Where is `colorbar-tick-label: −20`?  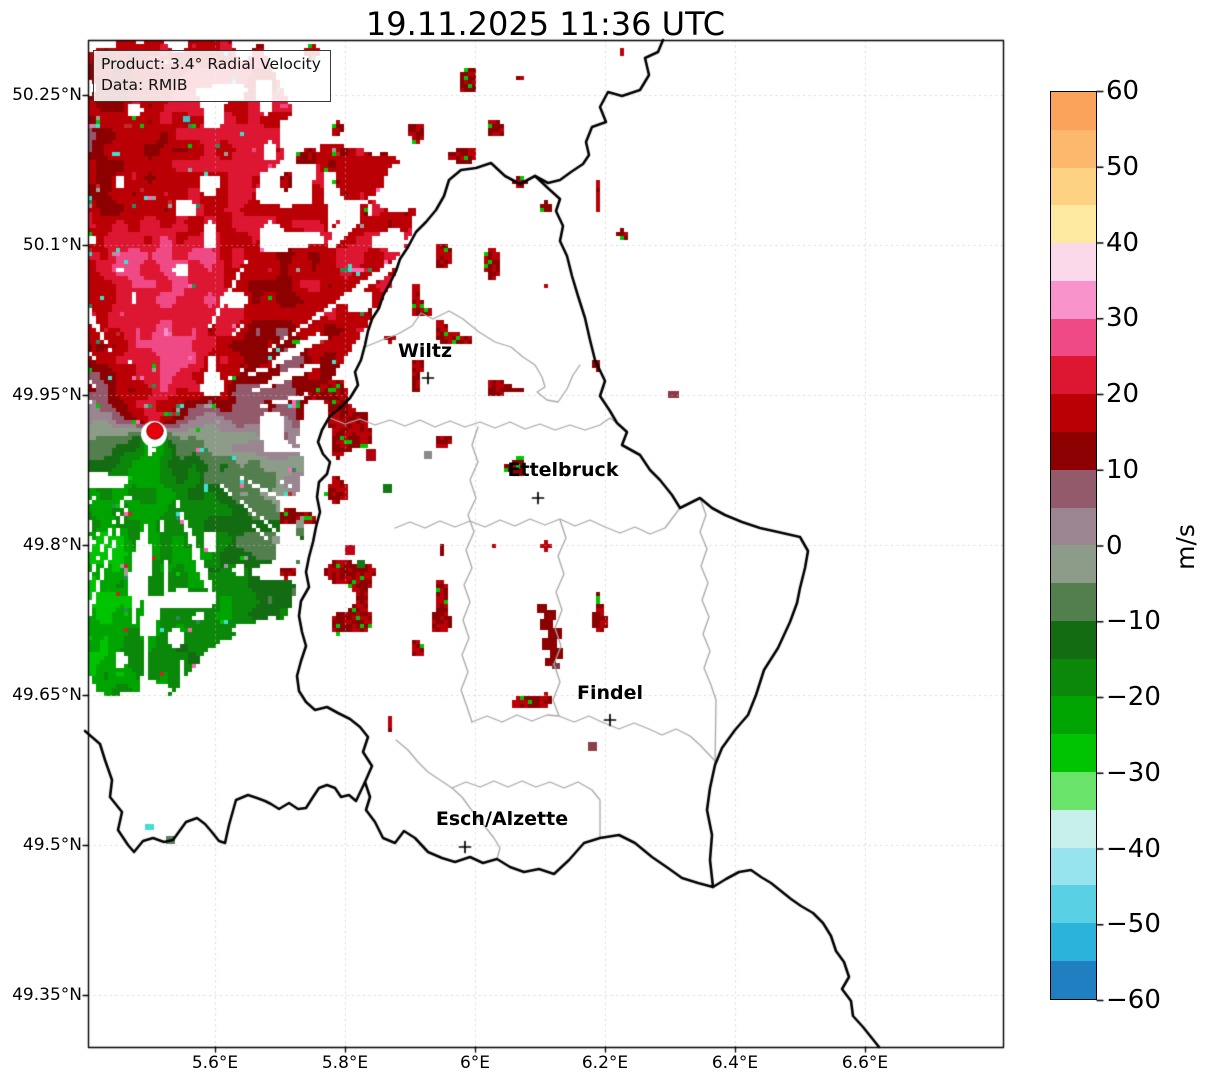 colorbar-tick-label: −20 is located at coordinates (1133, 697).